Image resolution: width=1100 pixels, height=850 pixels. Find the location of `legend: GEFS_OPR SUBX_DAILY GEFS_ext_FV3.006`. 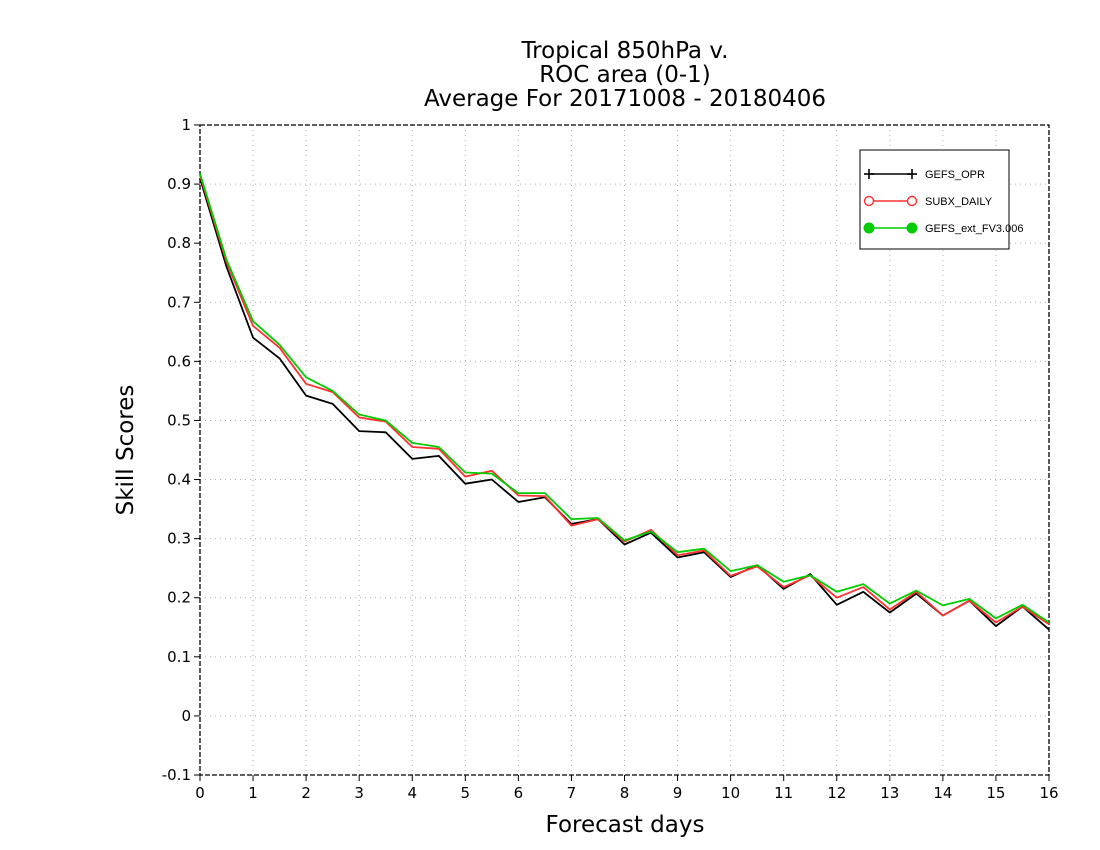

legend: GEFS_OPR SUBX_DAILY GEFS_ext_FV3.006 is located at coordinates (941, 199).